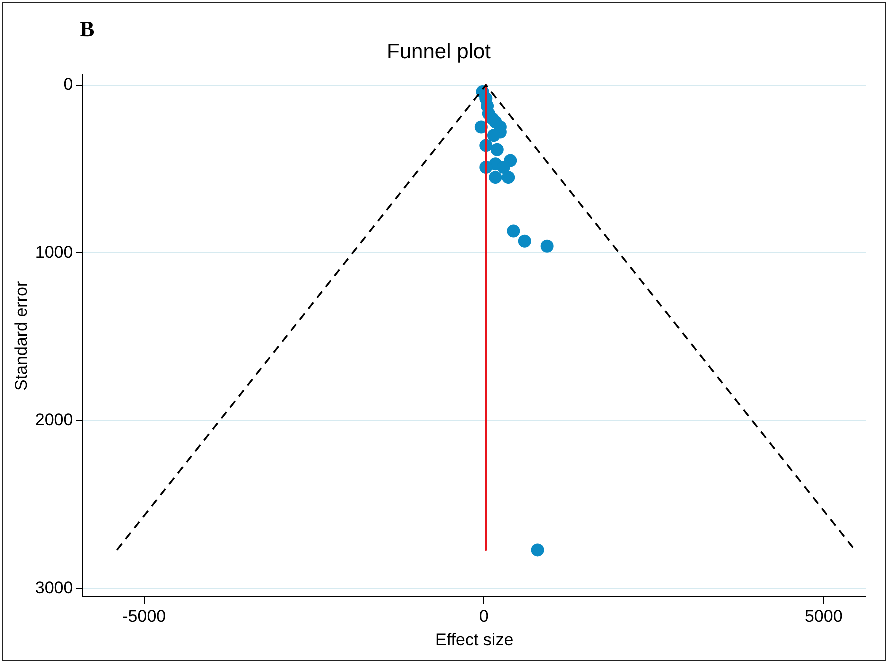  What do you see at coordinates (54, 588) in the screenshot?
I see `y-tick-label: 3000` at bounding box center [54, 588].